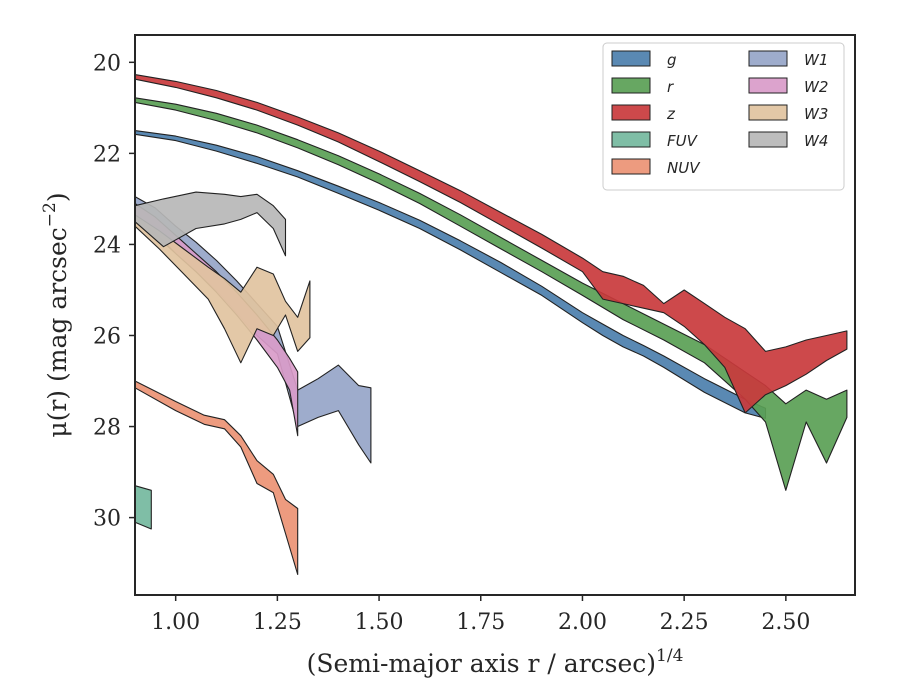 Image resolution: width=900 pixels, height=700 pixels. Describe the element at coordinates (107, 428) in the screenshot. I see `y-tick-label: 28` at that location.